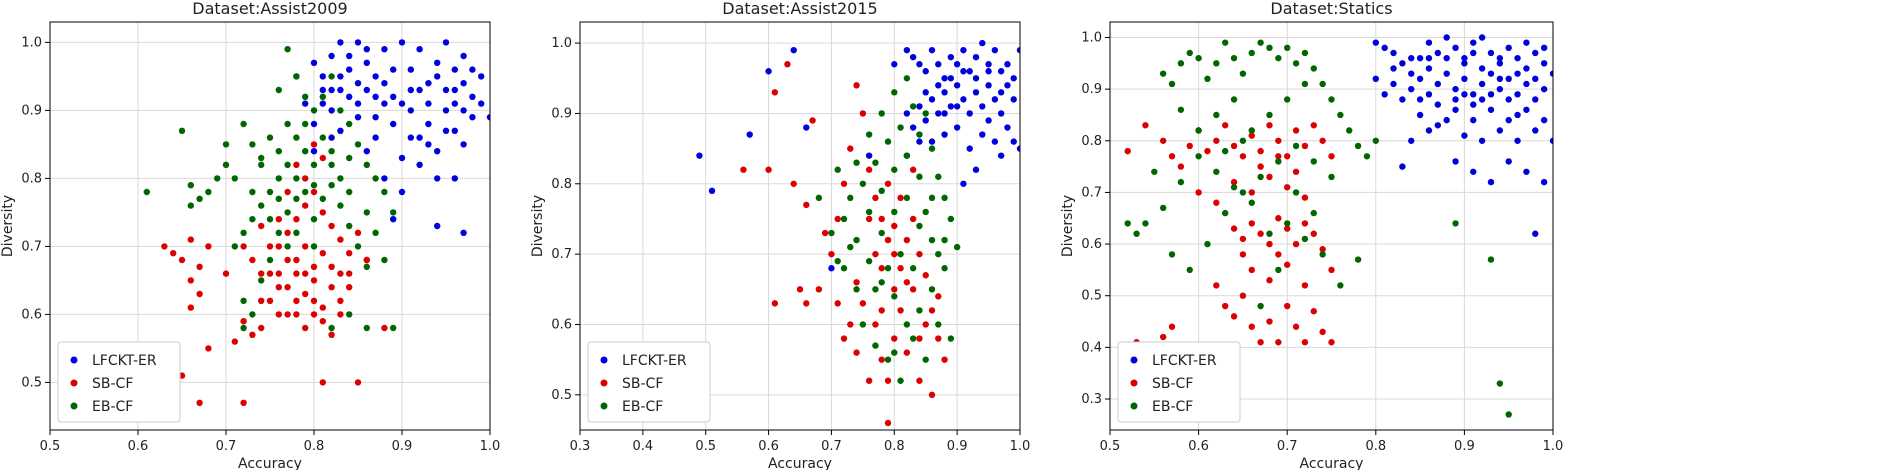 The image size is (1900, 470). I want to click on legend: LFCKT-ER SB-CF EB-CF, so click(119, 382).